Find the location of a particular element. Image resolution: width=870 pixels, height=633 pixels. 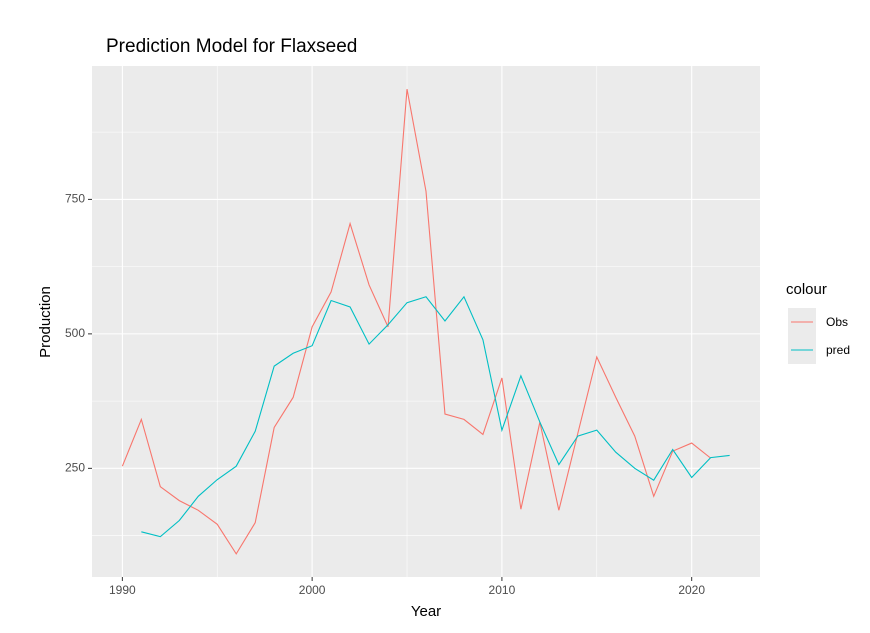

y-axis-label: Production is located at coordinates (45, 322).